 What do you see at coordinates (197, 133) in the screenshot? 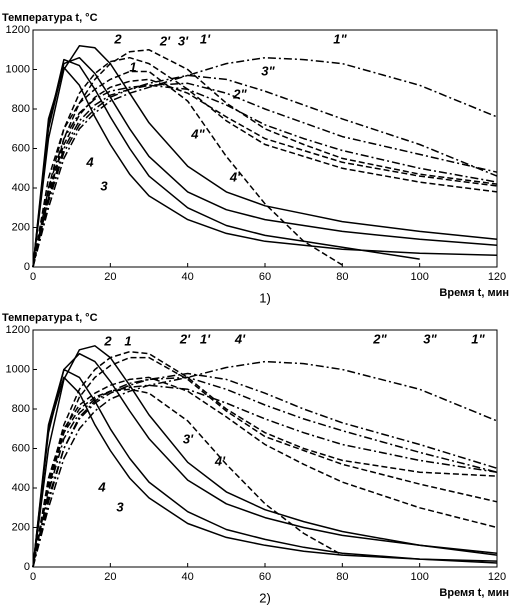
I see `curve-label: 4"` at bounding box center [197, 133].